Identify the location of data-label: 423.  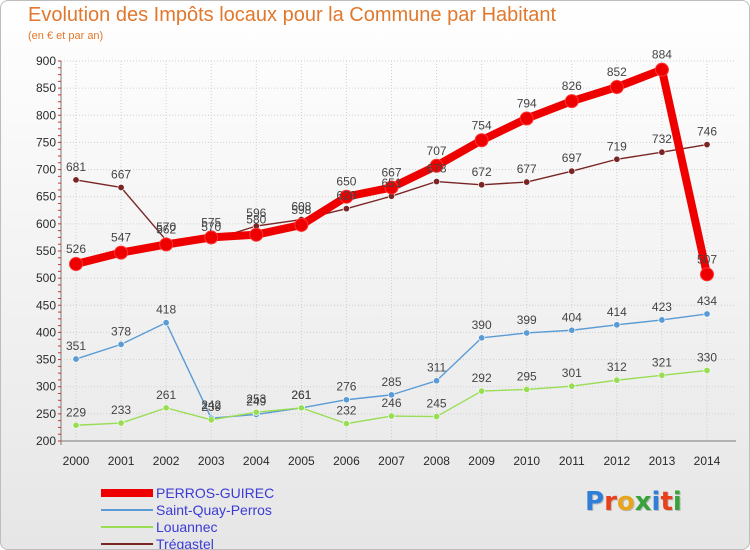
(662, 307).